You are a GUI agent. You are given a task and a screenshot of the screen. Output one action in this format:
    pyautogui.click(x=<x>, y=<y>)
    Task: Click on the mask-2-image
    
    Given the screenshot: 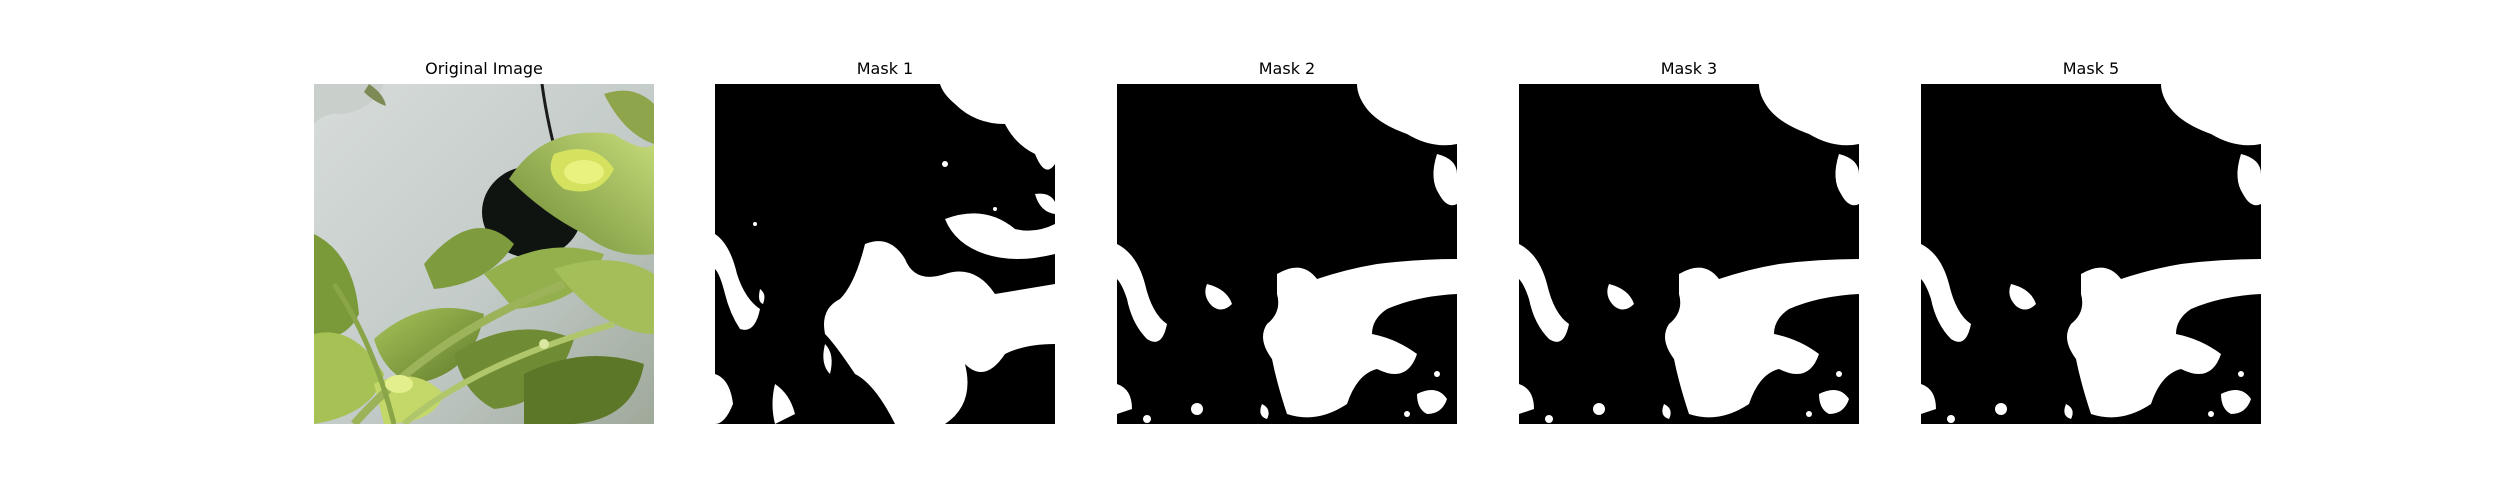 What is the action you would take?
    pyautogui.click(x=1287, y=254)
    